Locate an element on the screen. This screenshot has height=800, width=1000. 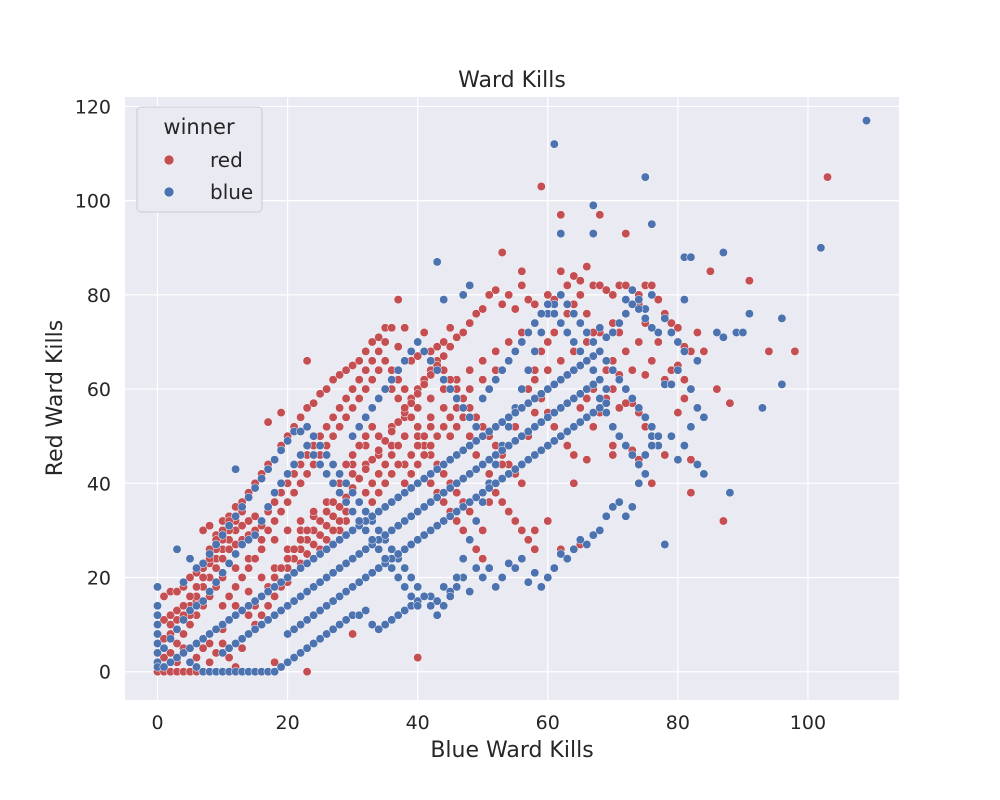
legend-title: winner is located at coordinates (199, 127).